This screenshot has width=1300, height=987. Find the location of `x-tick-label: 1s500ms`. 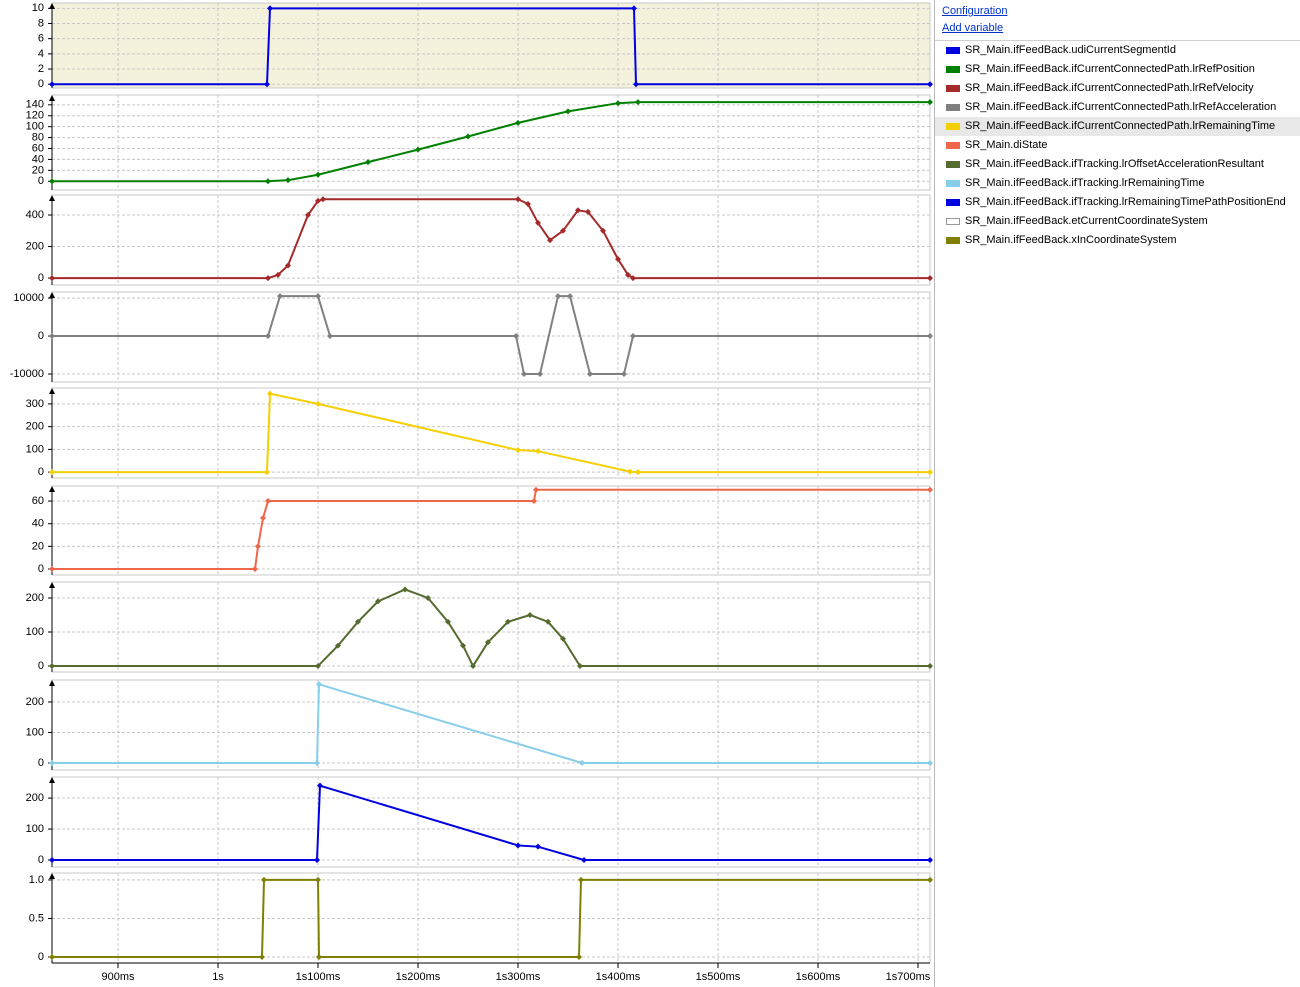

x-tick-label: 1s500ms is located at coordinates (718, 977).